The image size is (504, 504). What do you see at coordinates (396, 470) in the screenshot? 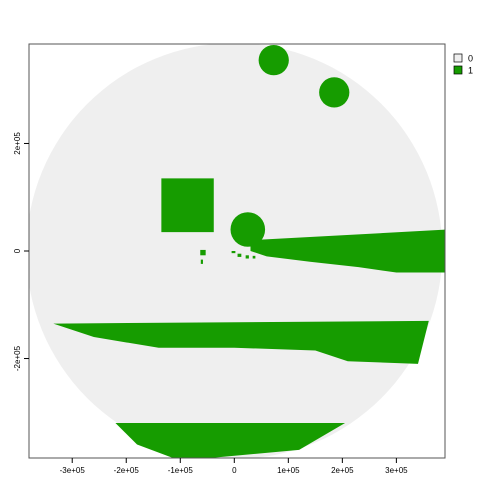
I see `x-tick-label: 3e+05` at bounding box center [396, 470].